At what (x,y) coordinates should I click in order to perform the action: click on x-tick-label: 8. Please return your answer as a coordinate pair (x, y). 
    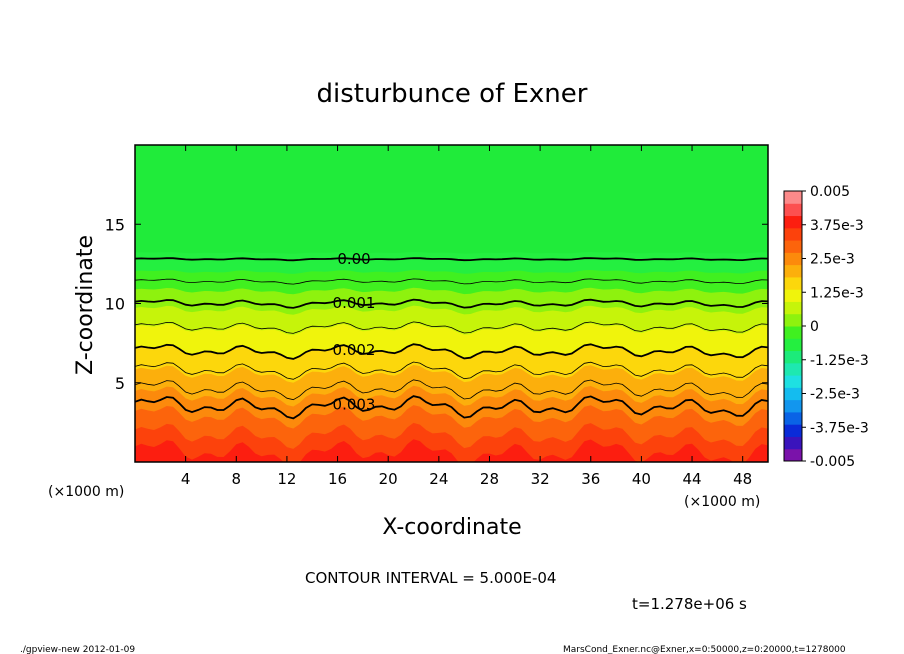
    Looking at the image, I should click on (237, 479).